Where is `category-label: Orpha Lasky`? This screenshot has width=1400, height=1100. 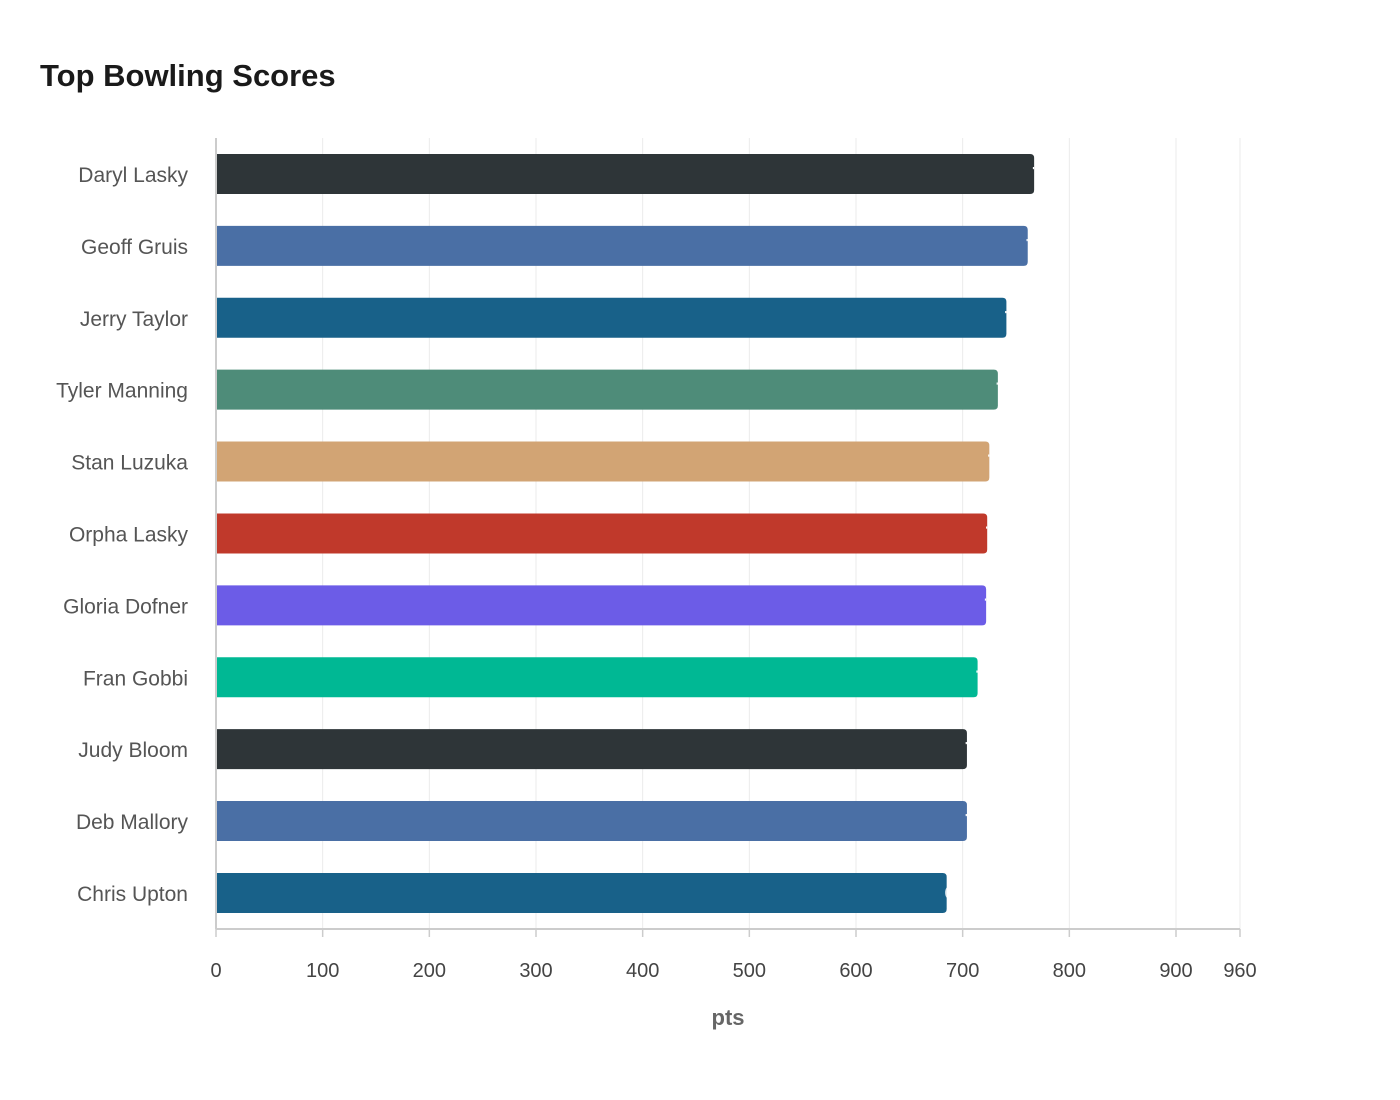 category-label: Orpha Lasky is located at coordinates (129, 534).